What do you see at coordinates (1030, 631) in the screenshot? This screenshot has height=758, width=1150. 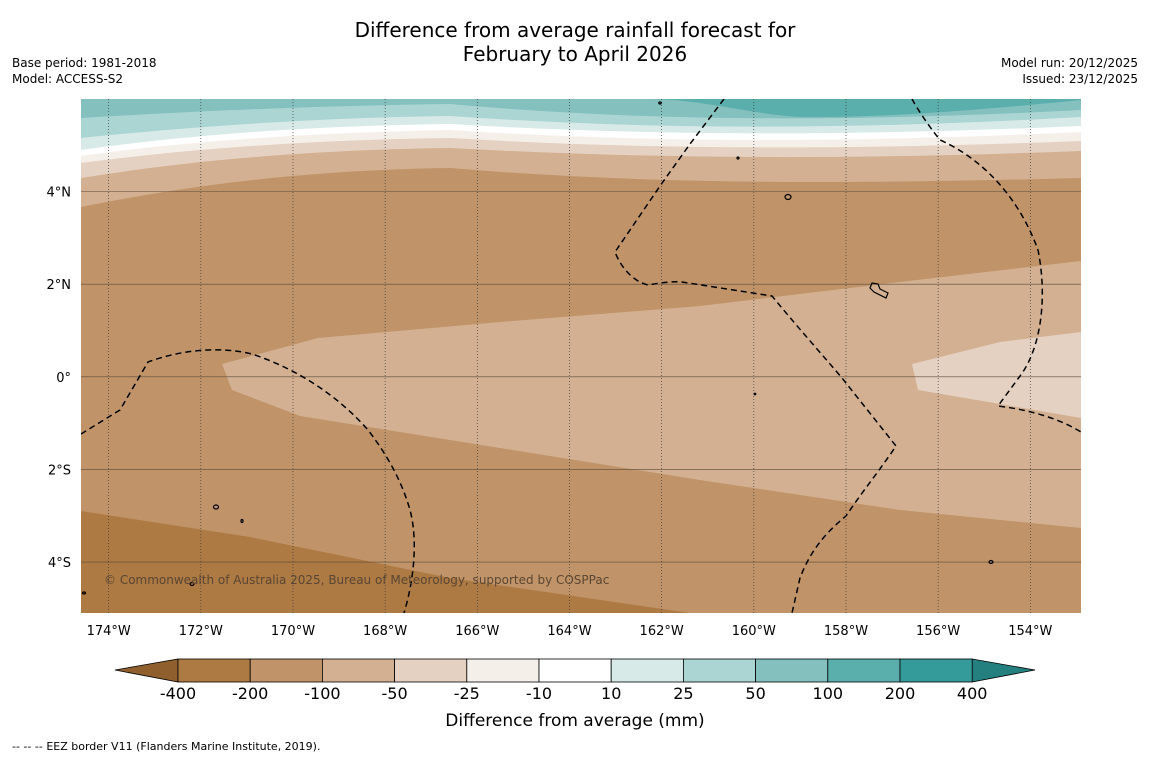 I see `longitude-label: 154°W` at bounding box center [1030, 631].